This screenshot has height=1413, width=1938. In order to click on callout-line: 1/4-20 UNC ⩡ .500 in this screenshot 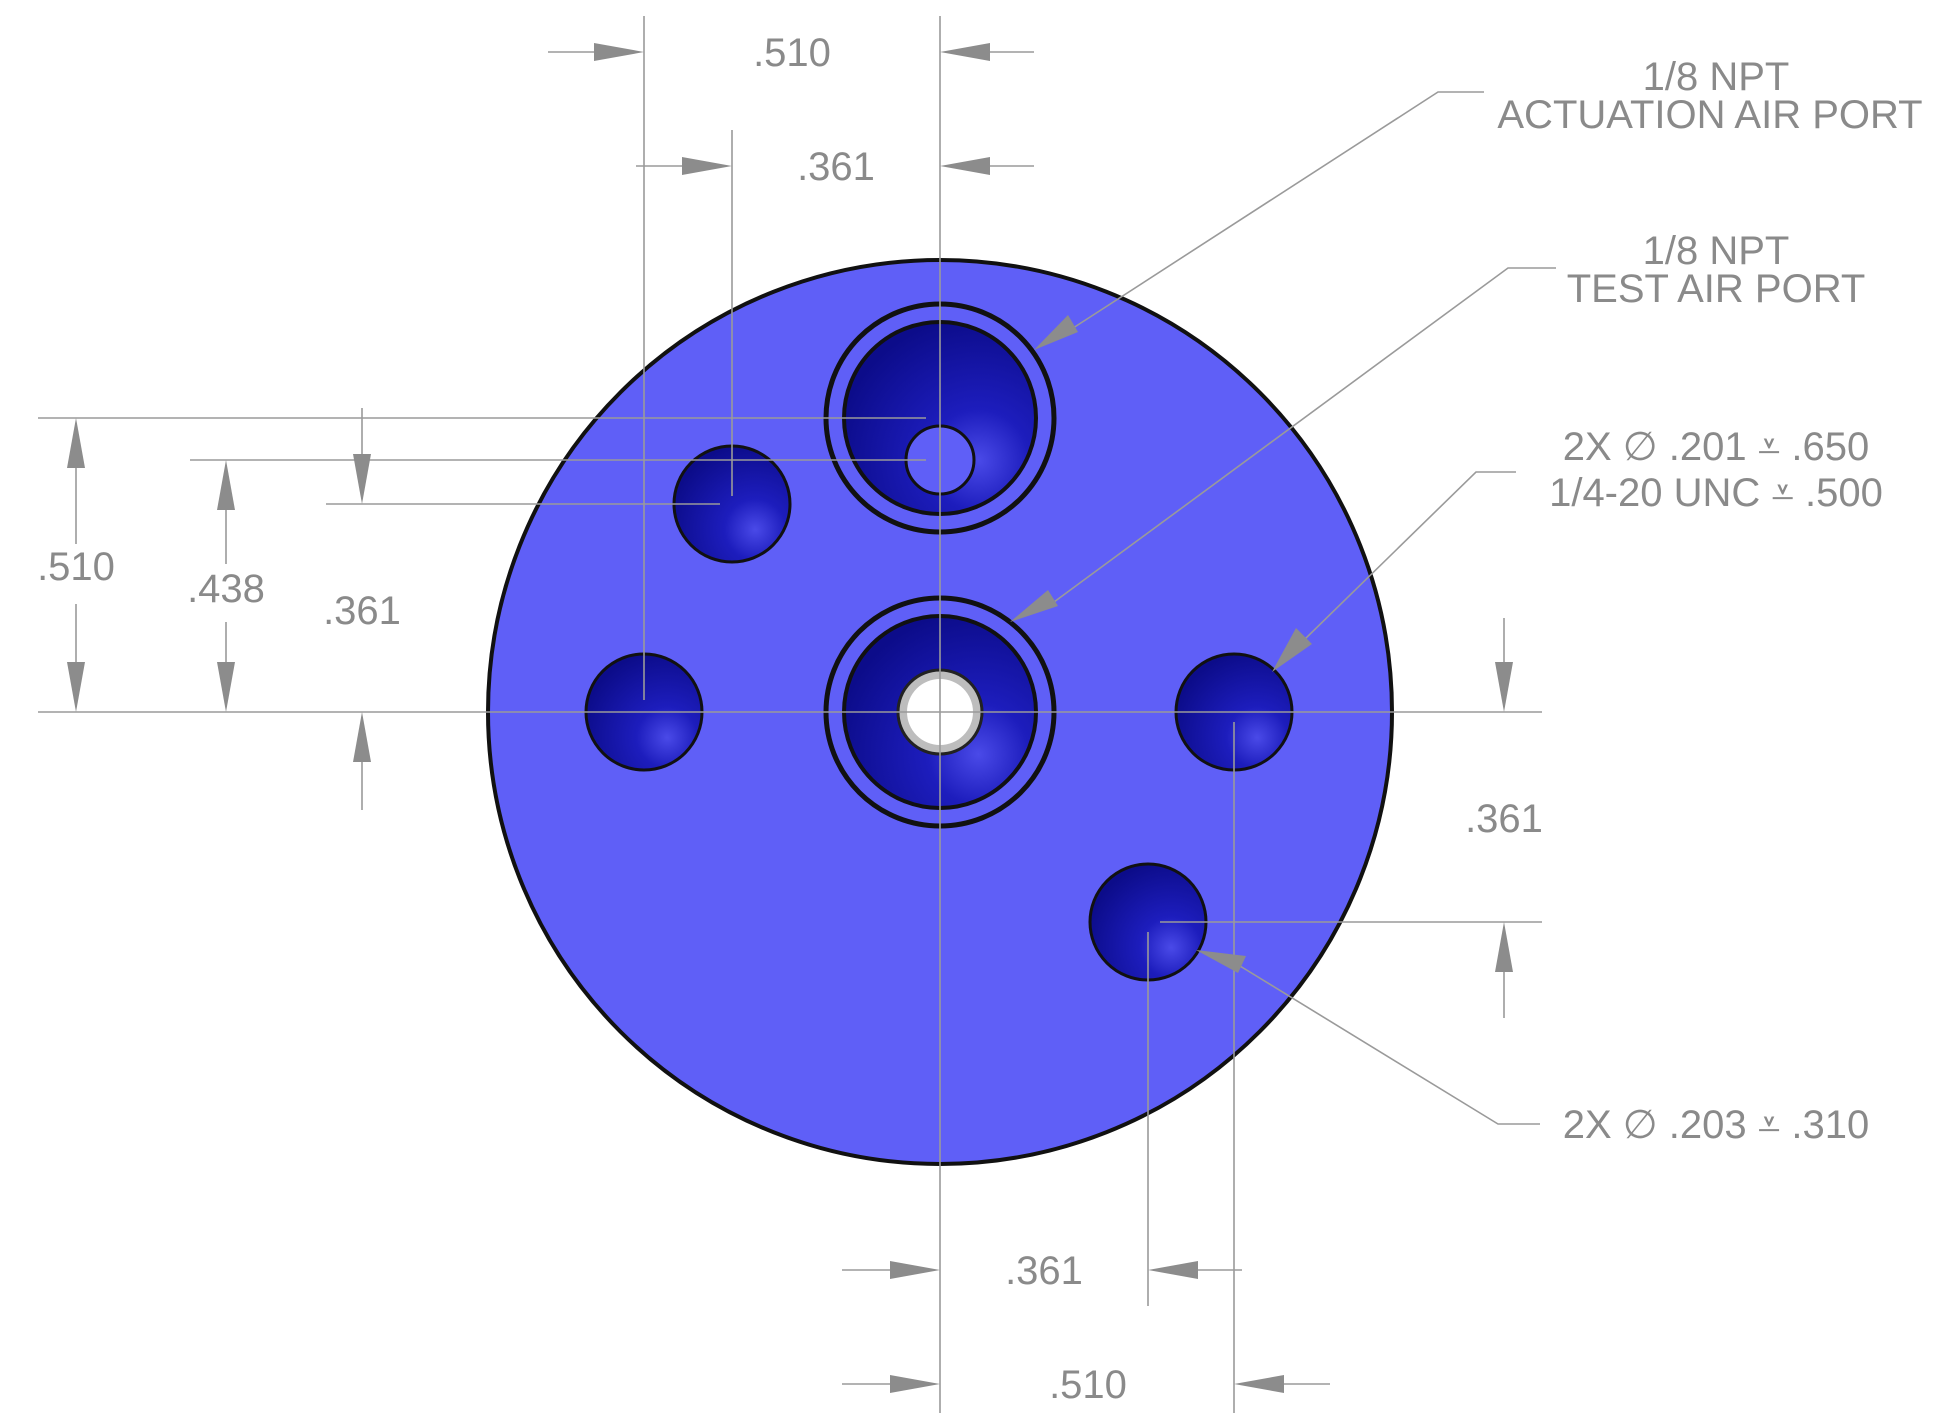, I will do `click(1716, 493)`.